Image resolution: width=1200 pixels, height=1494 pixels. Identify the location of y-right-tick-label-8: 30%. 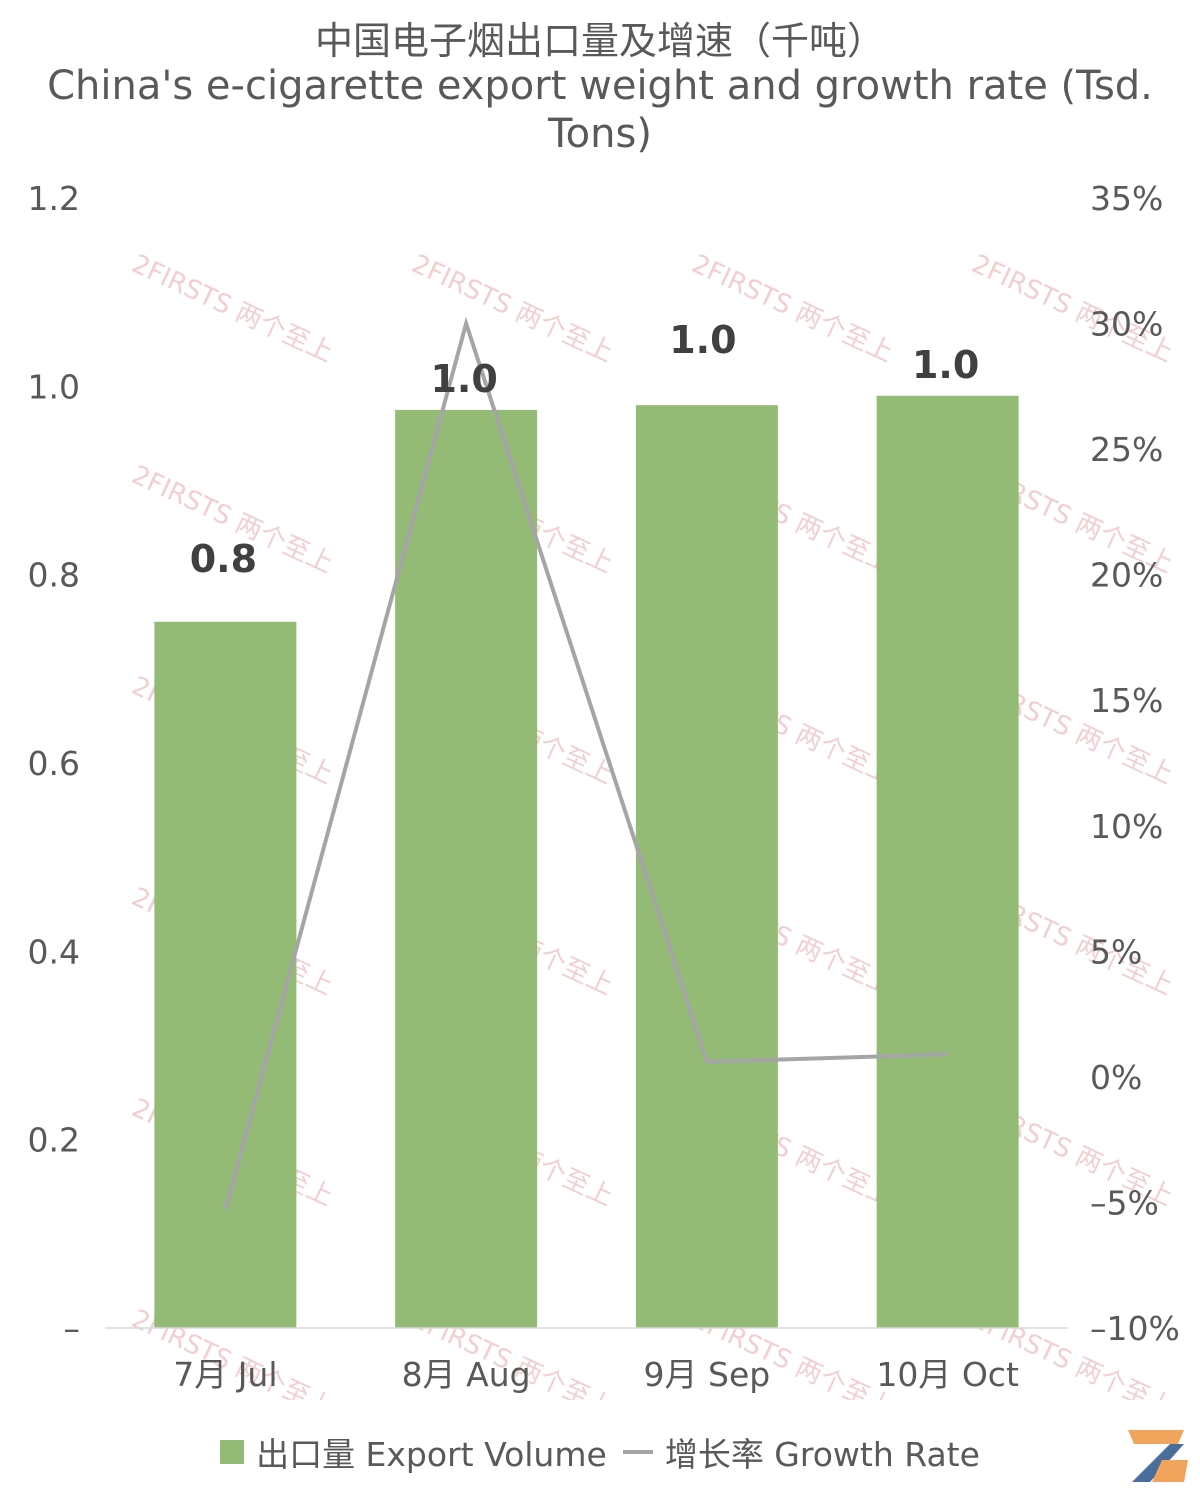
(1126, 324).